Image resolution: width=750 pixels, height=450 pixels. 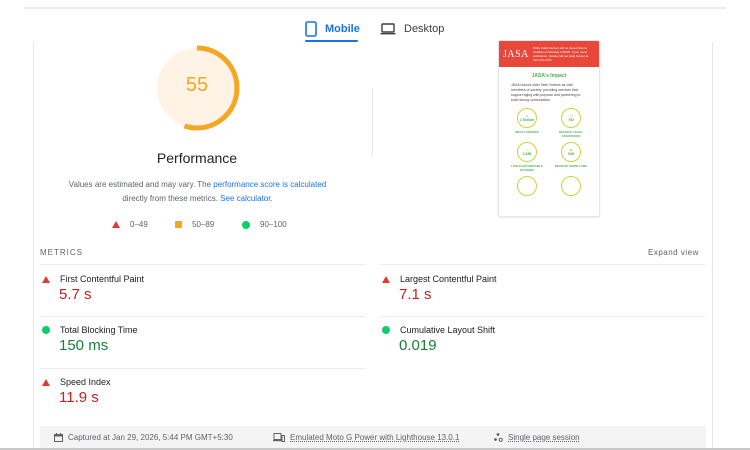 I want to click on stat-value: 1 Million, so click(x=527, y=120).